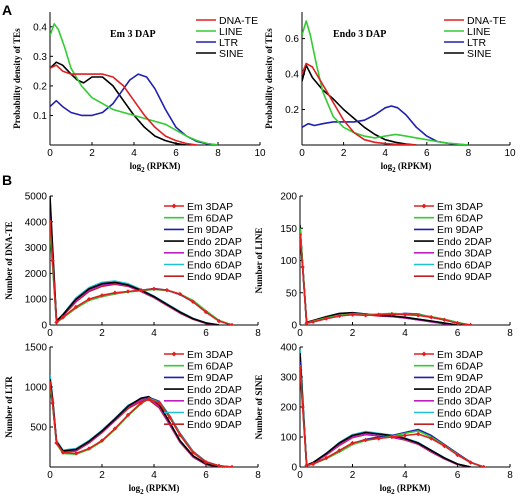 The image size is (520, 498). What do you see at coordinates (379, 279) in the screenshot?
I see `series-line-endo-9dap` at bounding box center [379, 279].